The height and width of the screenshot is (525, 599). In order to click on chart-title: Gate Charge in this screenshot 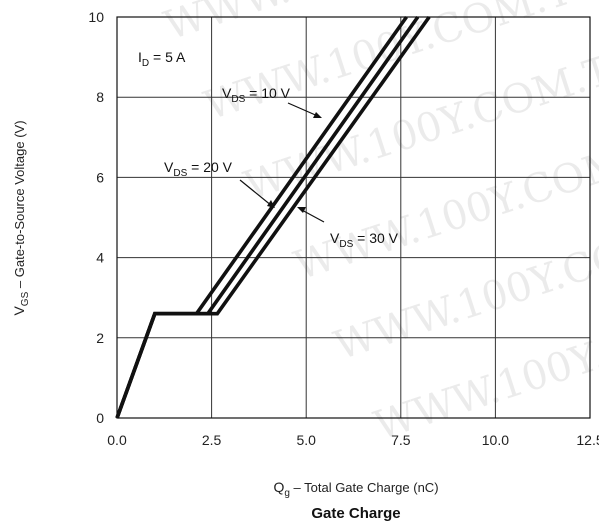, I will do `click(355, 513)`.